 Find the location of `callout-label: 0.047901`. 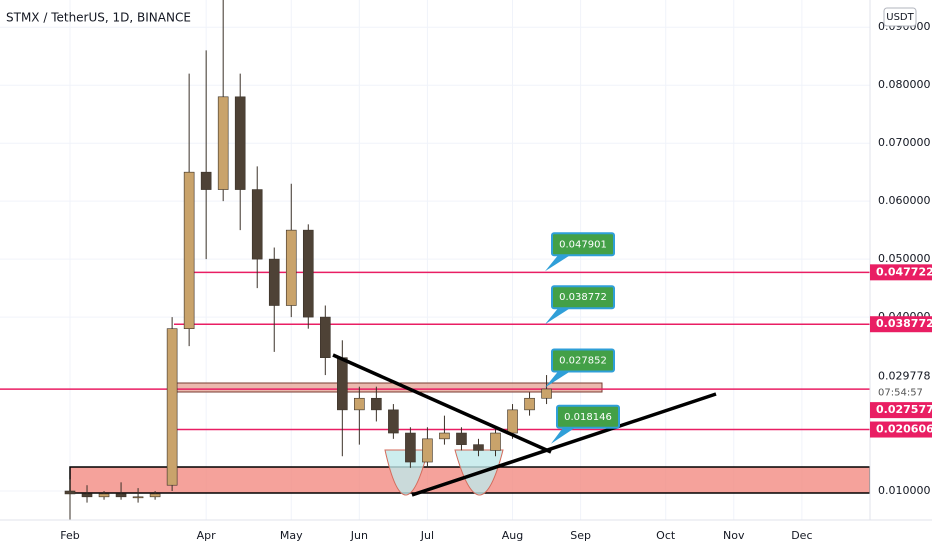

callout-label: 0.047901 is located at coordinates (583, 244).